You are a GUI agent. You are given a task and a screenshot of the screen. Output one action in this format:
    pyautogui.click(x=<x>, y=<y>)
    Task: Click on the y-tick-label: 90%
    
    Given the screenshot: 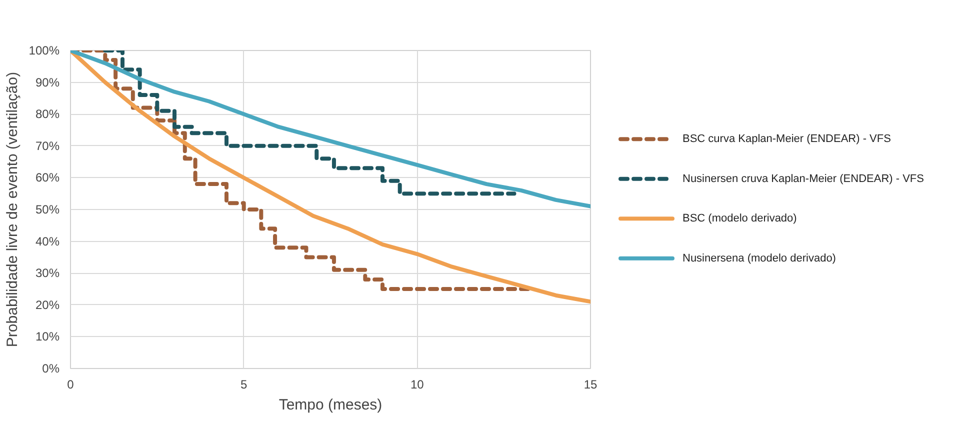 What is the action you would take?
    pyautogui.click(x=47, y=82)
    